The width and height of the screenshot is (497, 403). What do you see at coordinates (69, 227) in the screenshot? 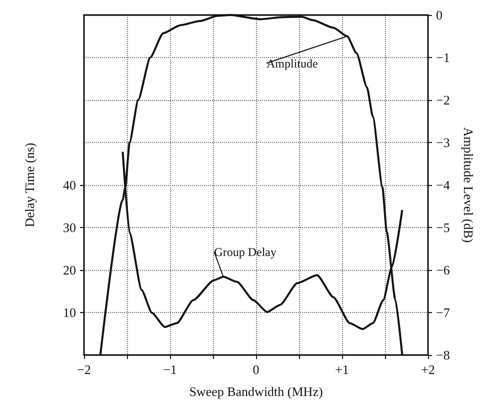
I see `y-tick-label: 30` at bounding box center [69, 227].